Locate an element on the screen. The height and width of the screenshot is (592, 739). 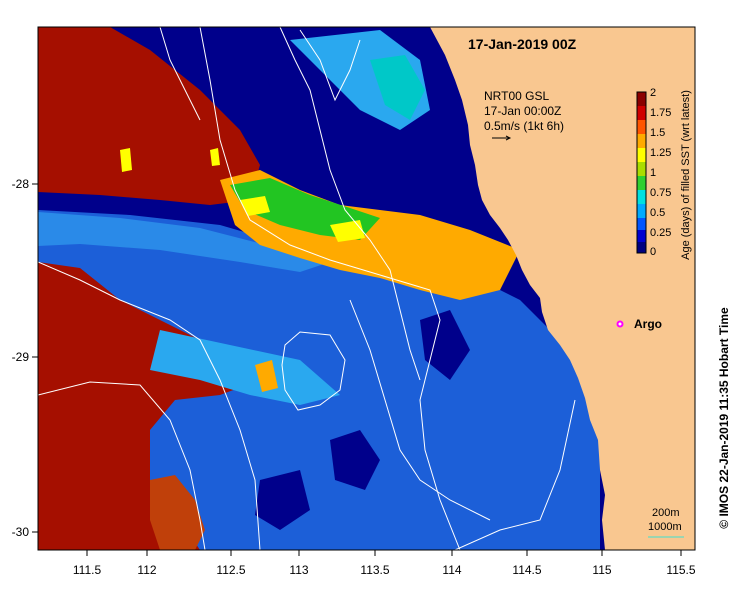
x-tick-label: 113 is located at coordinates (298, 570).